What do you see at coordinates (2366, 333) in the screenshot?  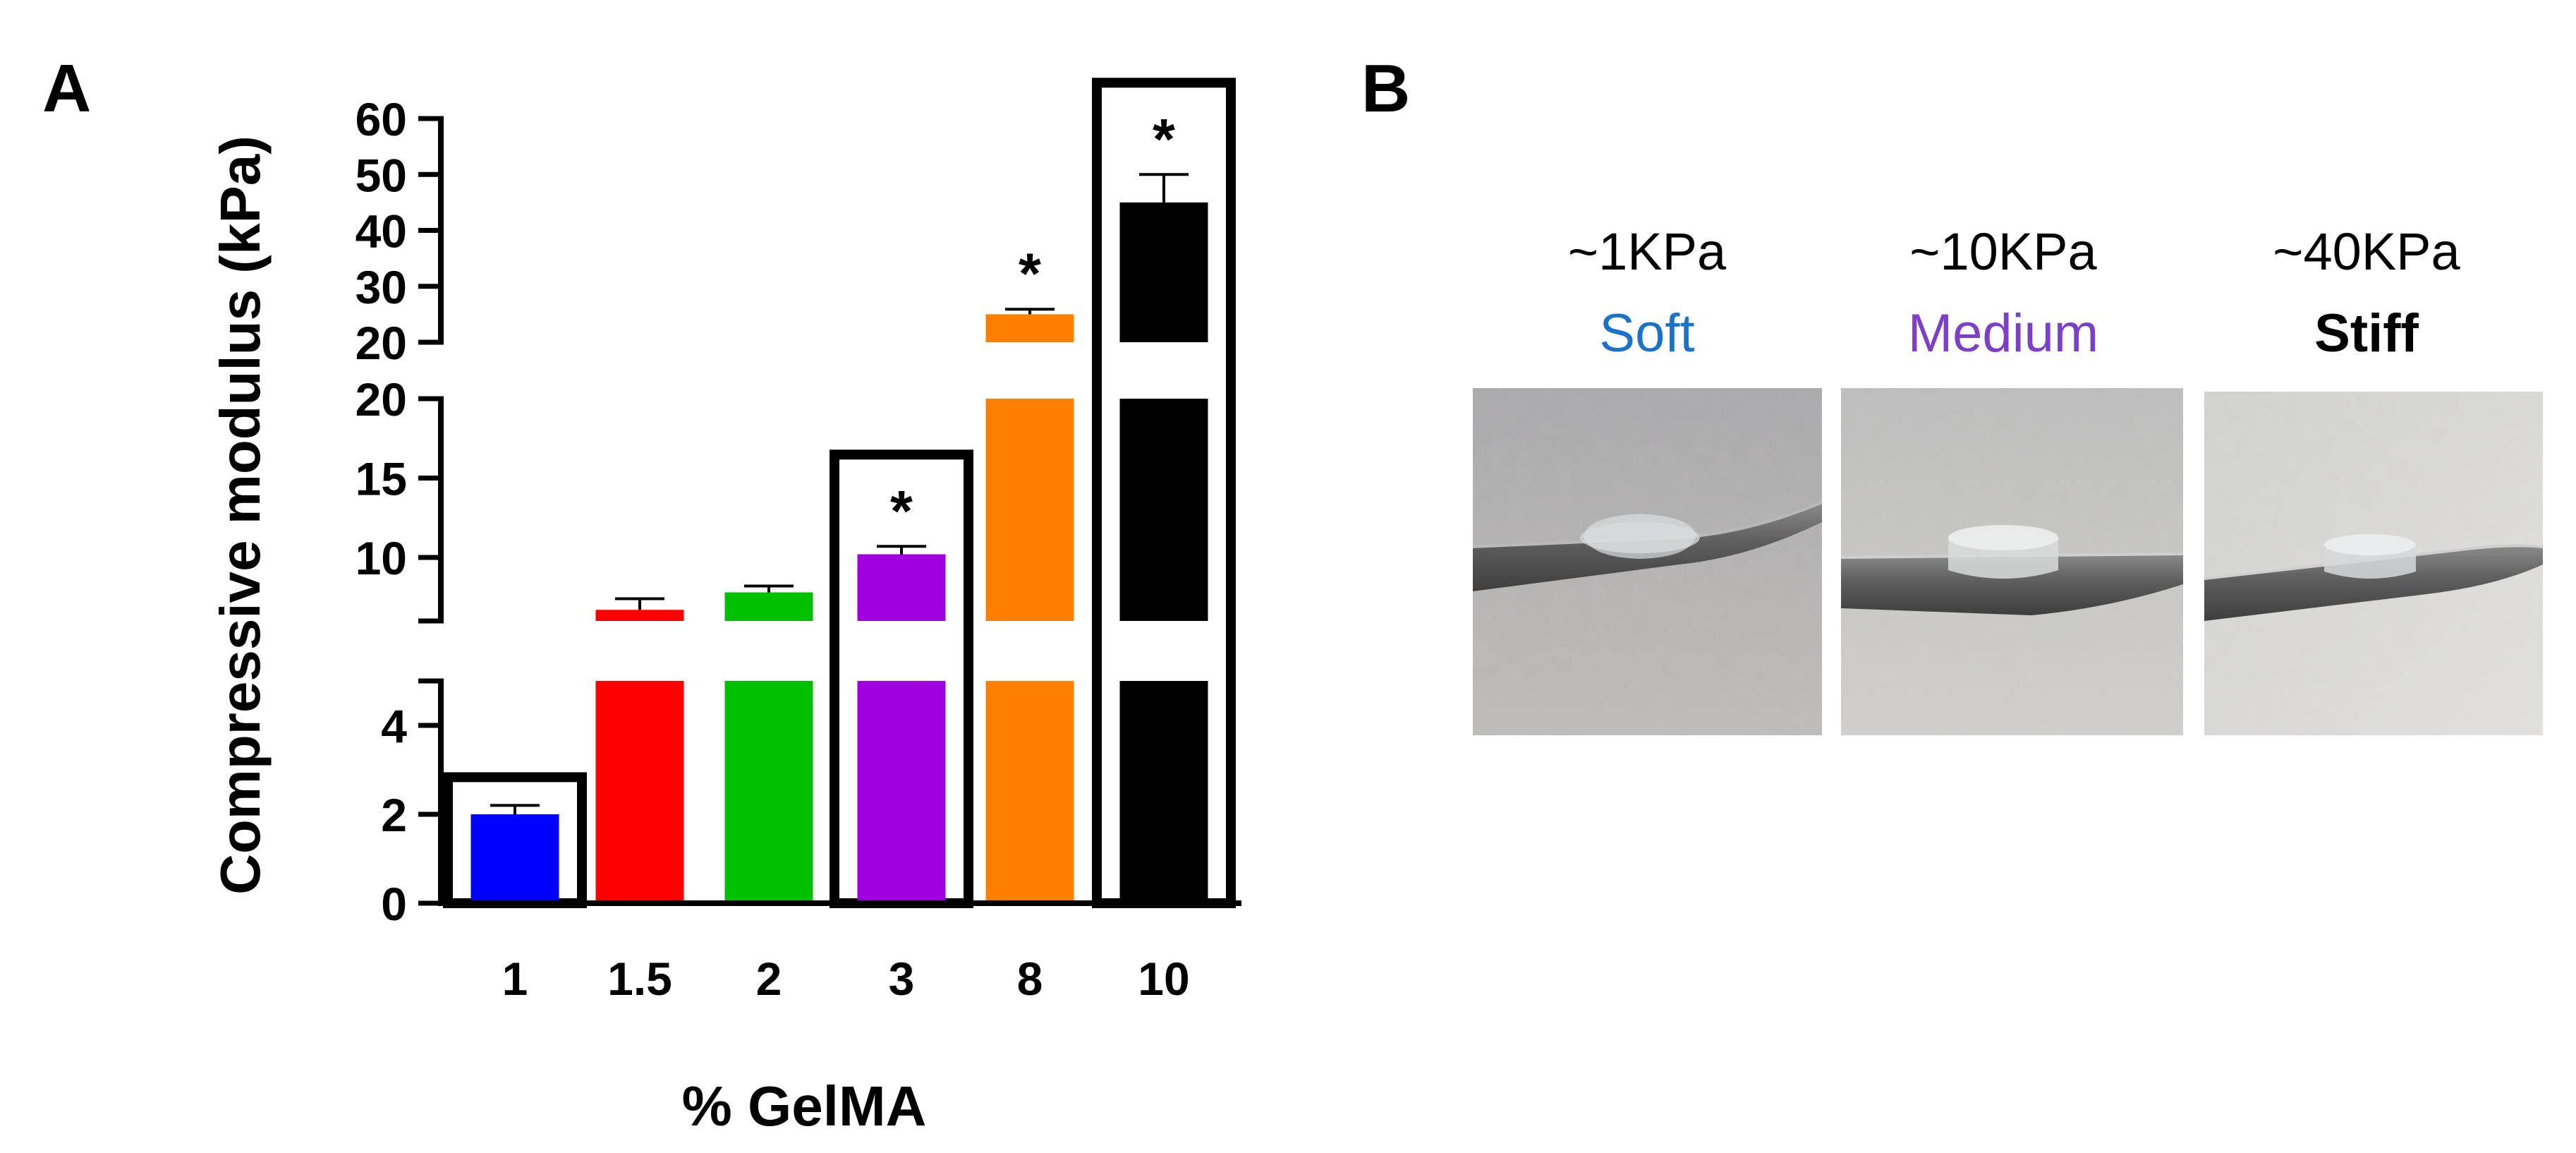 I see `sample-label-stiff: Stiff` at bounding box center [2366, 333].